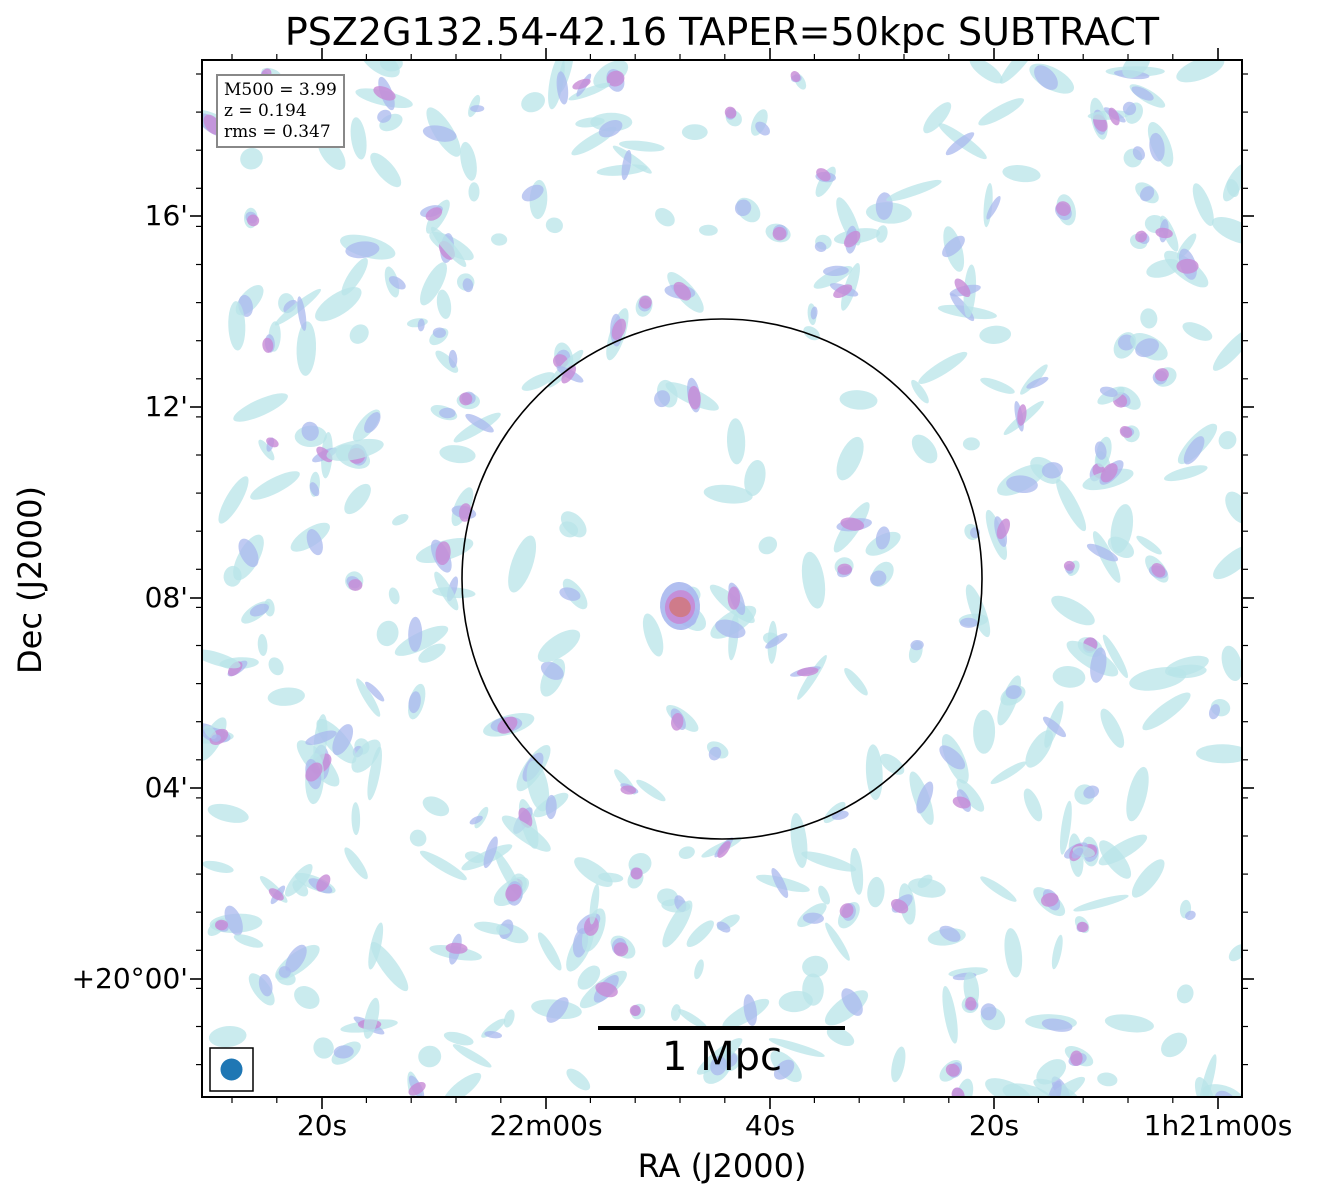  What do you see at coordinates (722, 1057) in the screenshot?
I see `scalebar-label: 1 Mpc` at bounding box center [722, 1057].